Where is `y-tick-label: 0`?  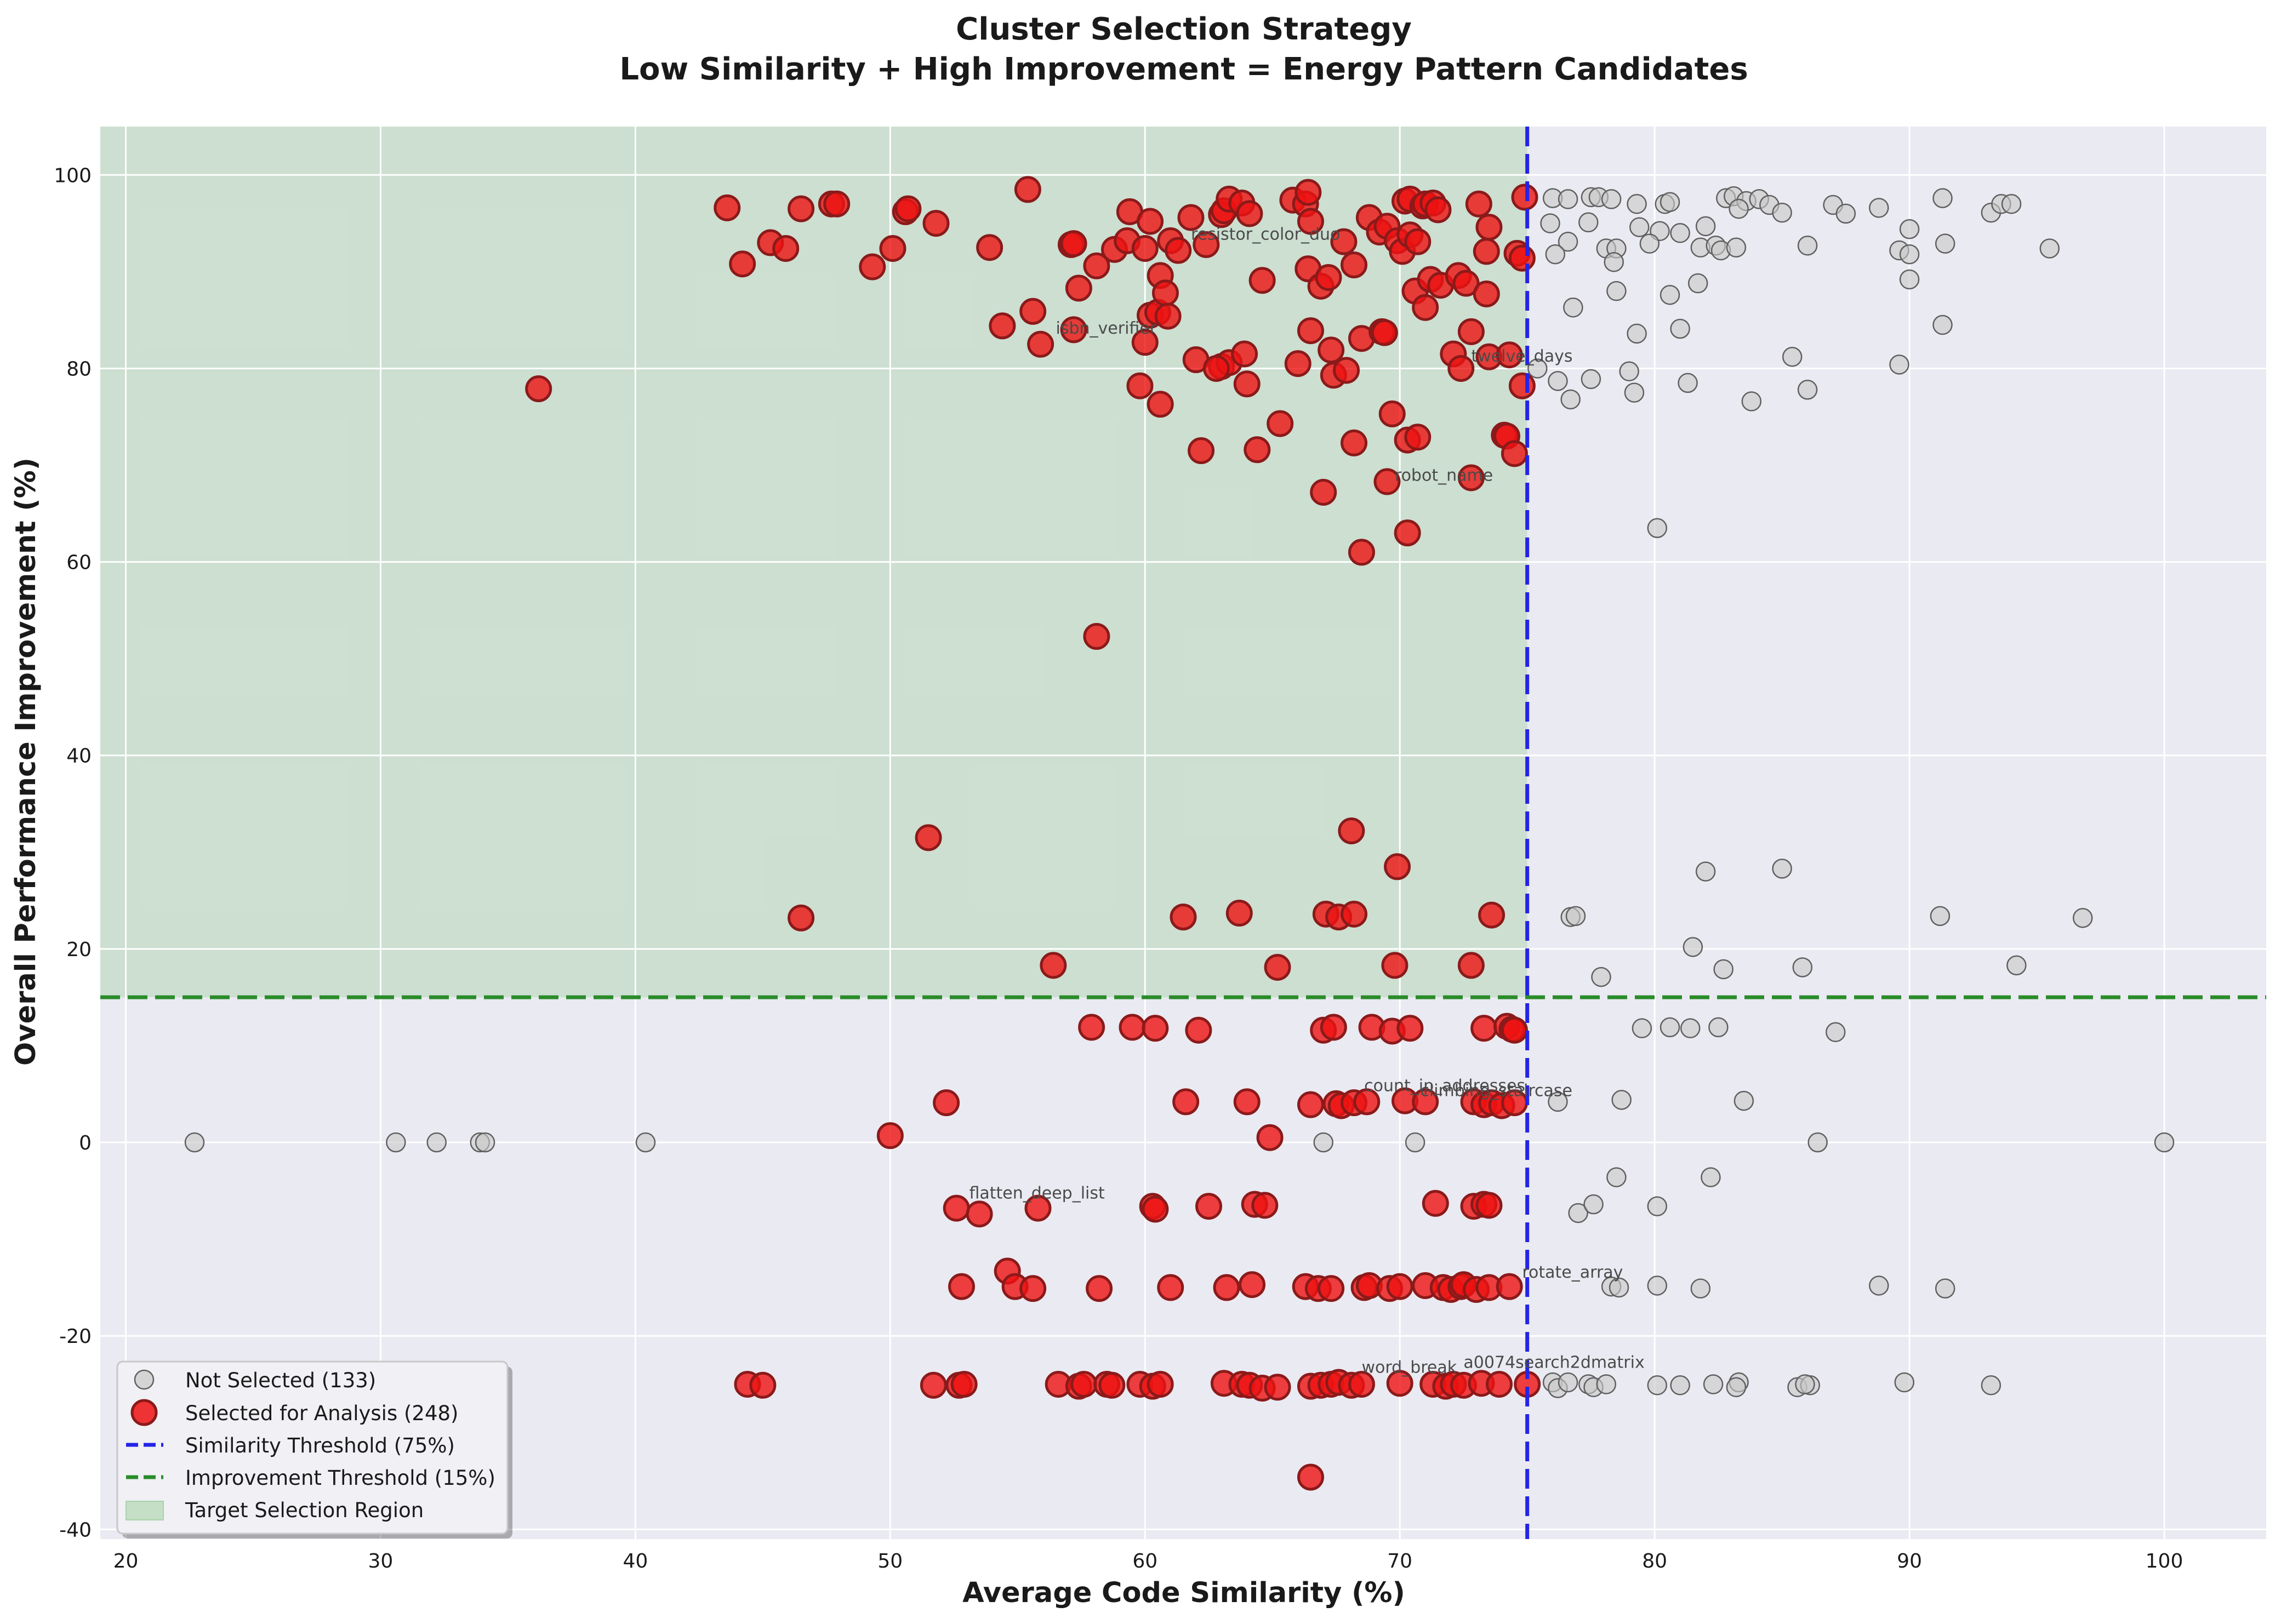 y-tick-label: 0 is located at coordinates (86, 1143).